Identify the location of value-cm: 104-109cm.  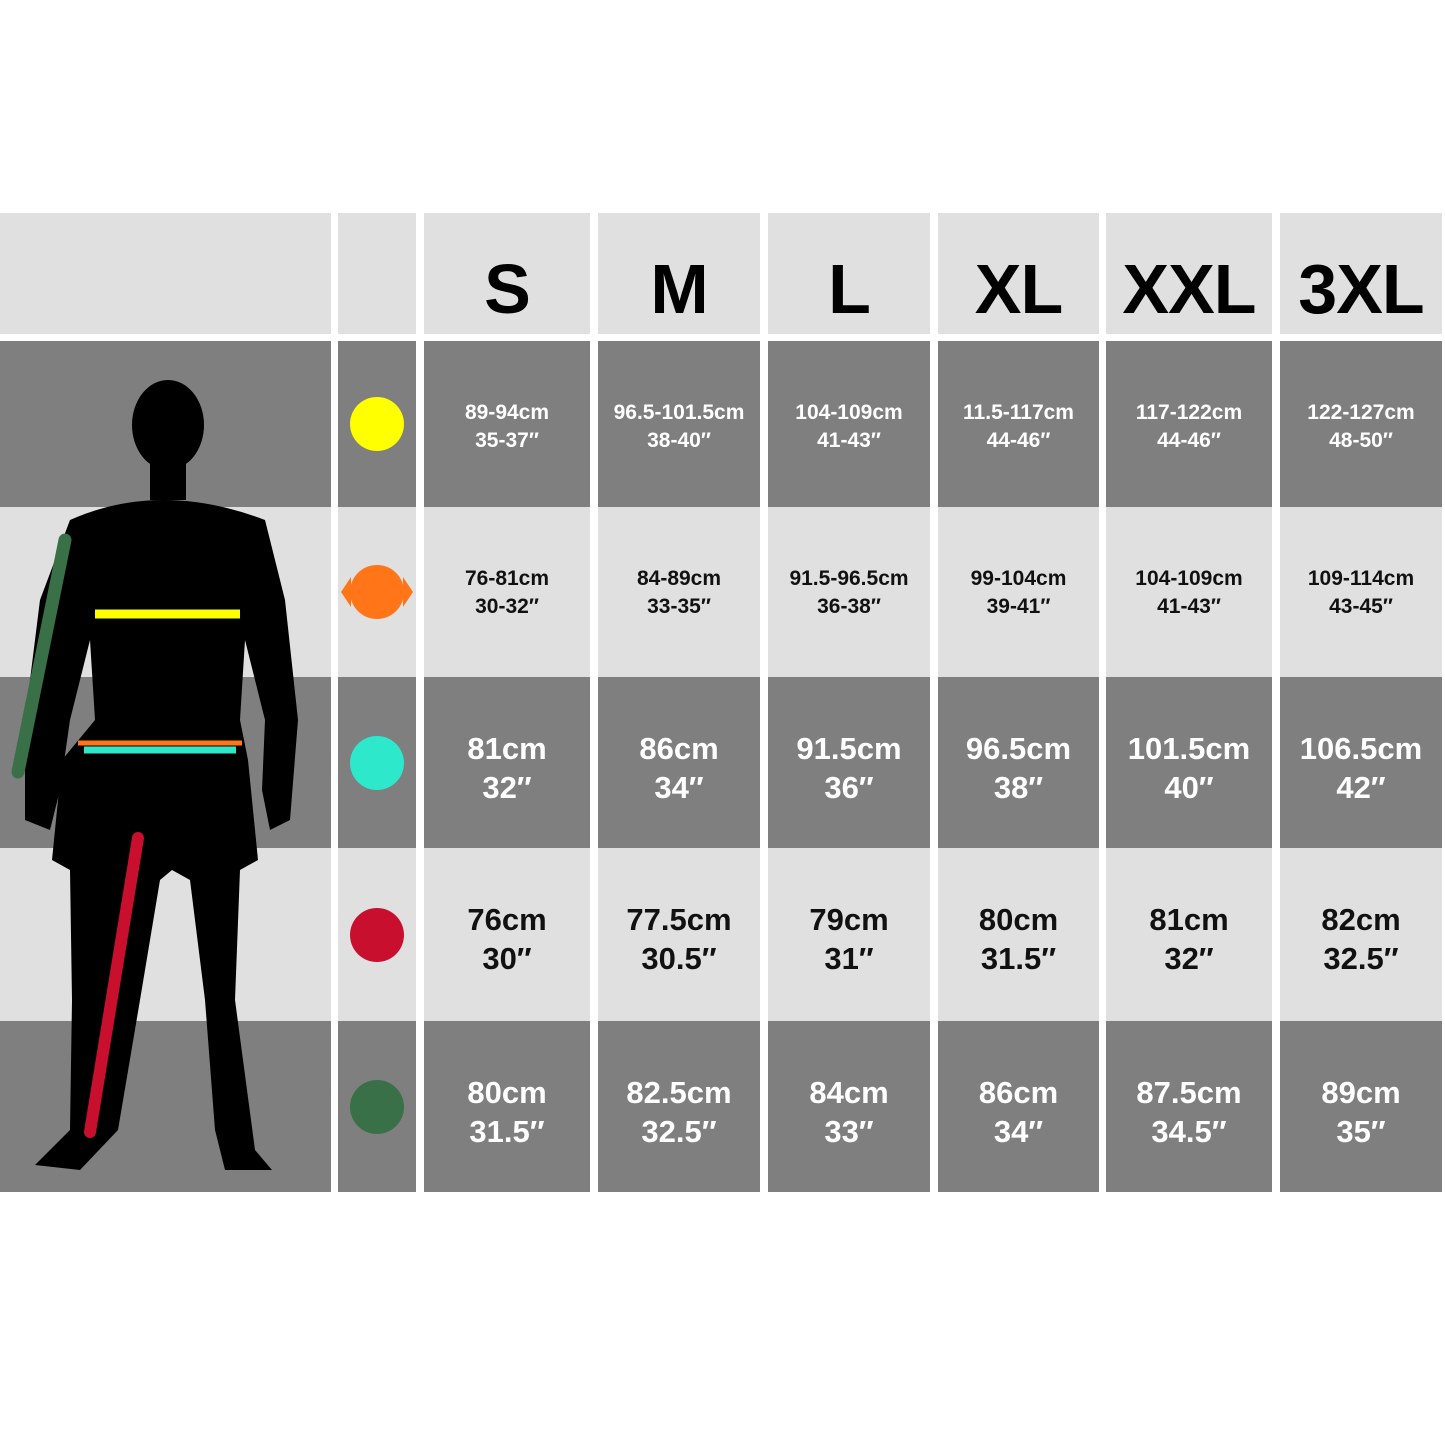
(849, 412).